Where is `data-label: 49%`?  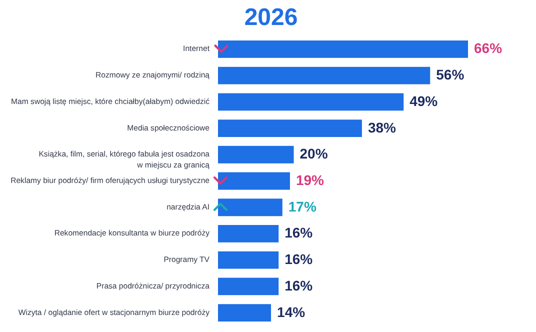
data-label: 49% is located at coordinates (424, 100).